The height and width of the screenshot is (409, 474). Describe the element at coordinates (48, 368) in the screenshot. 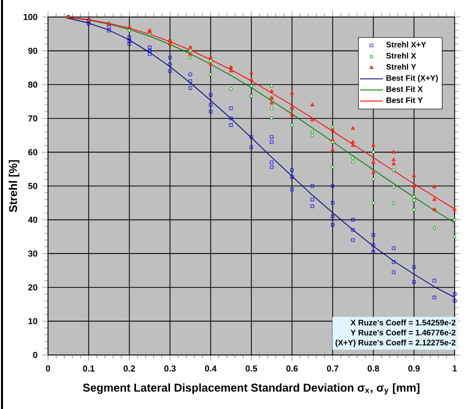

I see `x-tick-label: 0` at that location.